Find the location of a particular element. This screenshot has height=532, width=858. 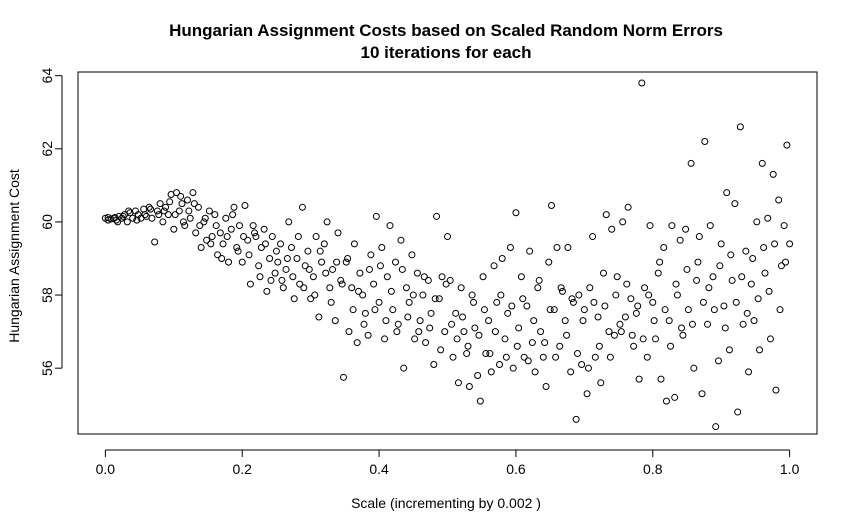

x-tick-label: 0.2 is located at coordinates (242, 469).